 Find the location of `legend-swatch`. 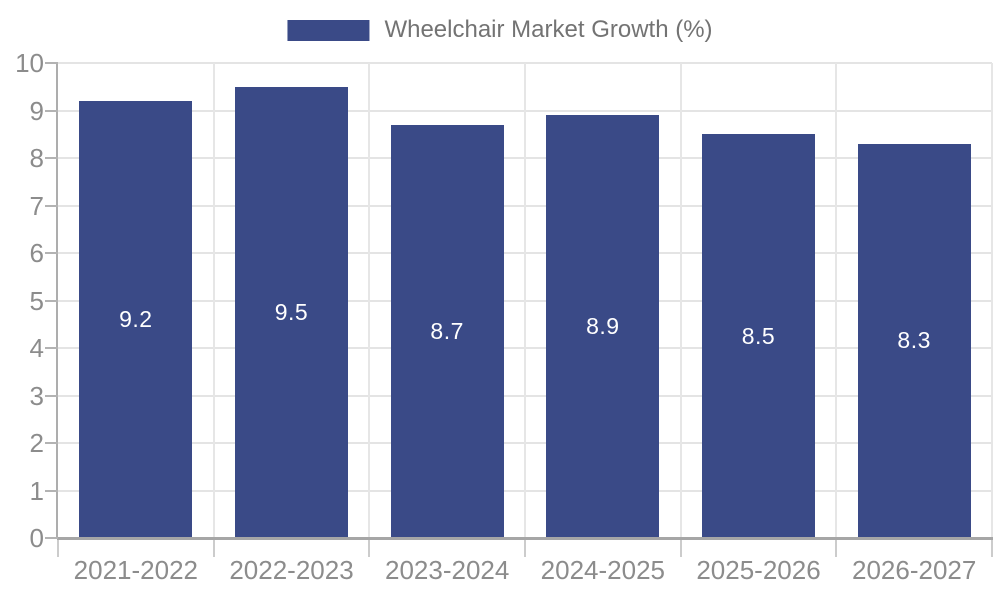

legend-swatch is located at coordinates (328, 30).